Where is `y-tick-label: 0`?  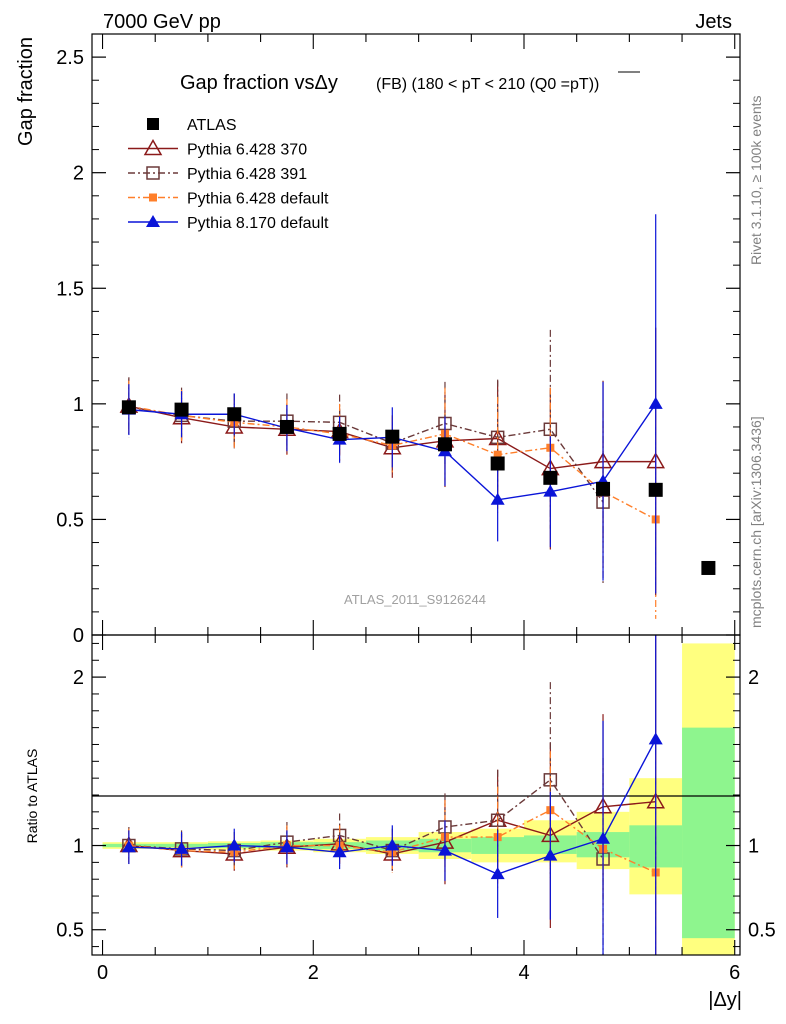 y-tick-label: 0 is located at coordinates (78, 636).